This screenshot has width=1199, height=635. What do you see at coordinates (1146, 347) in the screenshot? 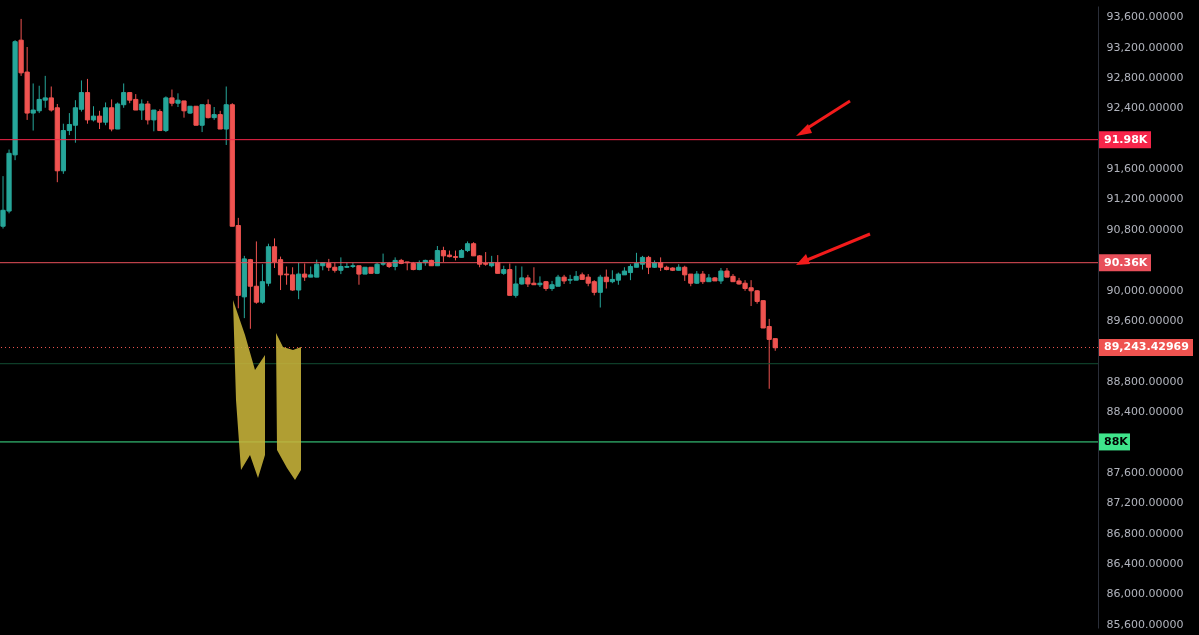
I see `ref-line-label: 89,243.42969` at bounding box center [1146, 347].